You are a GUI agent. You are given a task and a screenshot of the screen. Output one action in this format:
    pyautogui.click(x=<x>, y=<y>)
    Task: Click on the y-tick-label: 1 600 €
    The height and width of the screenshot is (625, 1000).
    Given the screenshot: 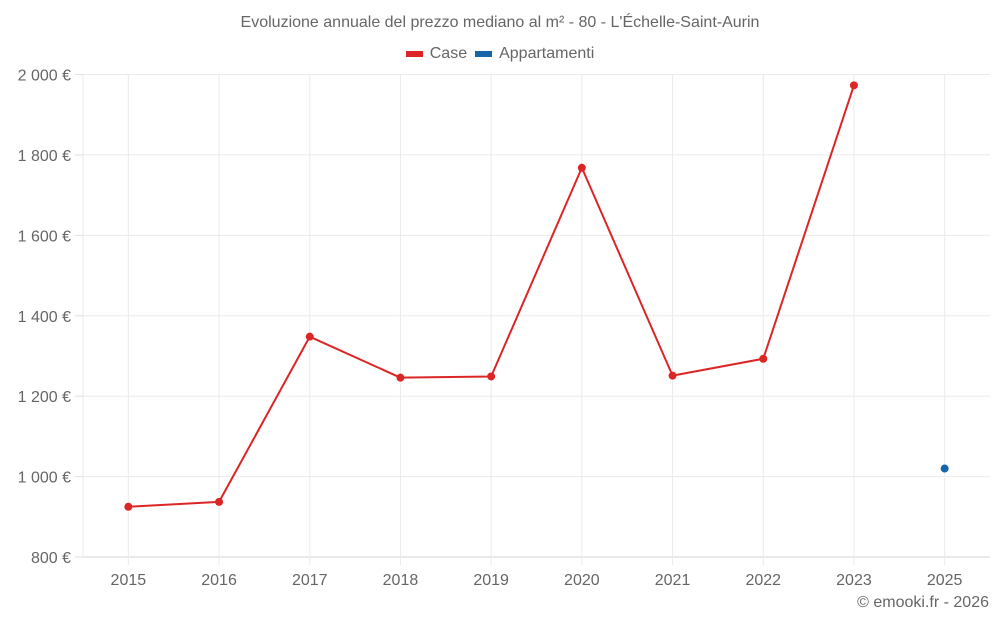 What is the action you would take?
    pyautogui.click(x=44, y=236)
    